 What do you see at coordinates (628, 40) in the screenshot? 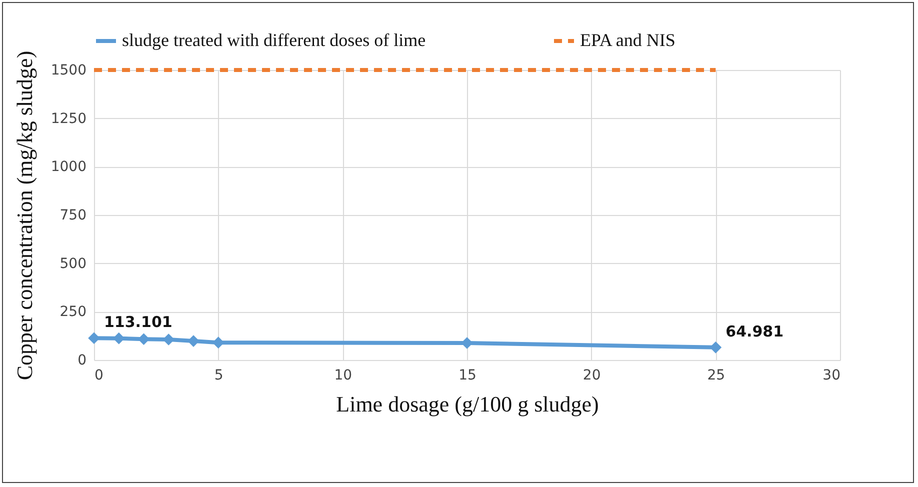
I see `legend-label: EPA and NIS` at bounding box center [628, 40].